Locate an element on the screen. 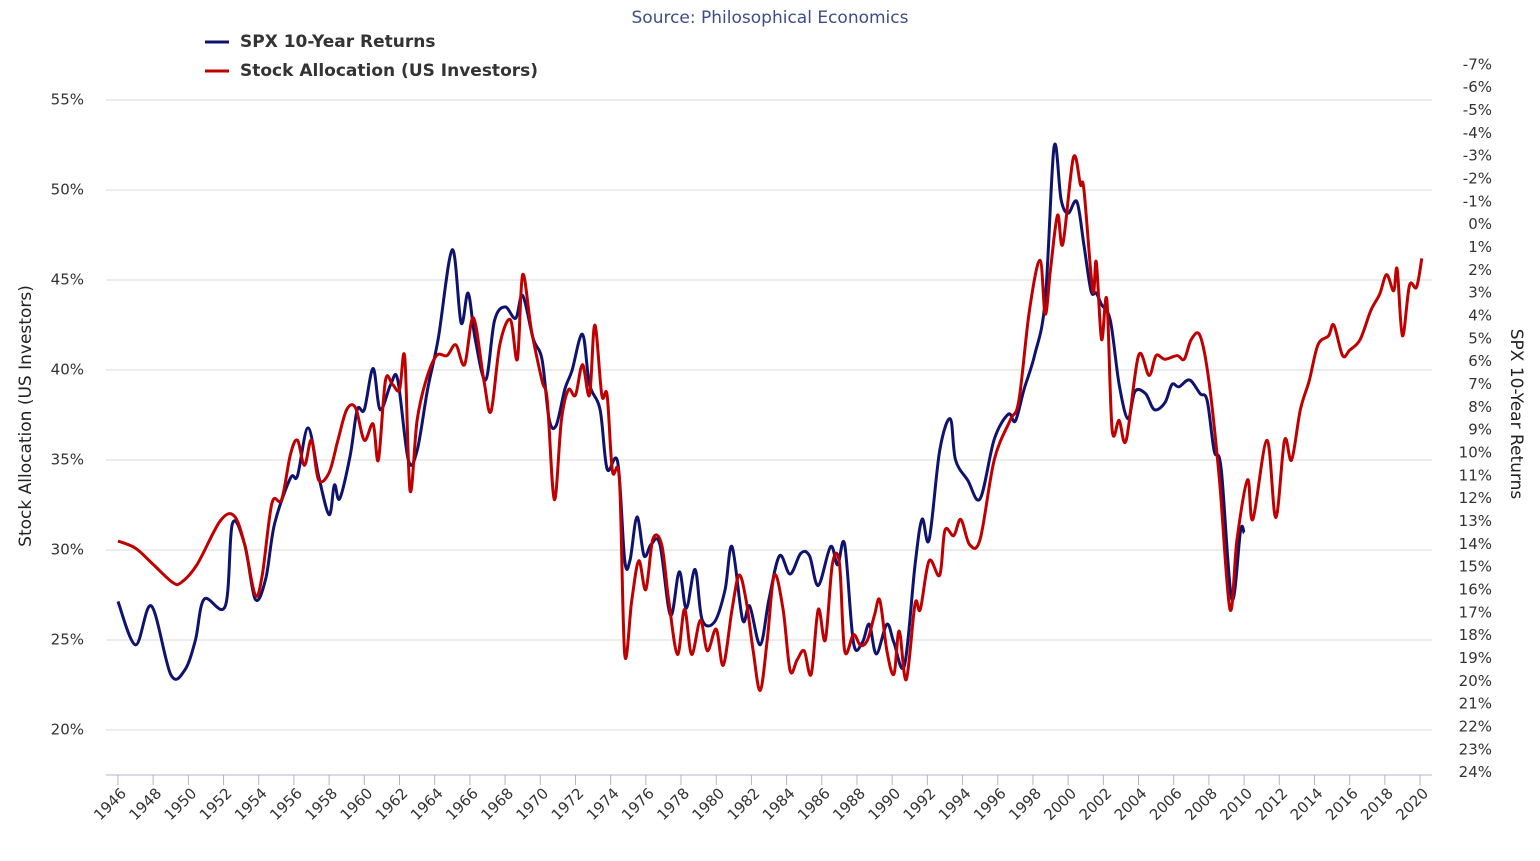 This screenshot has width=1540, height=861. x-tick-label: 2002 is located at coordinates (1096, 804).